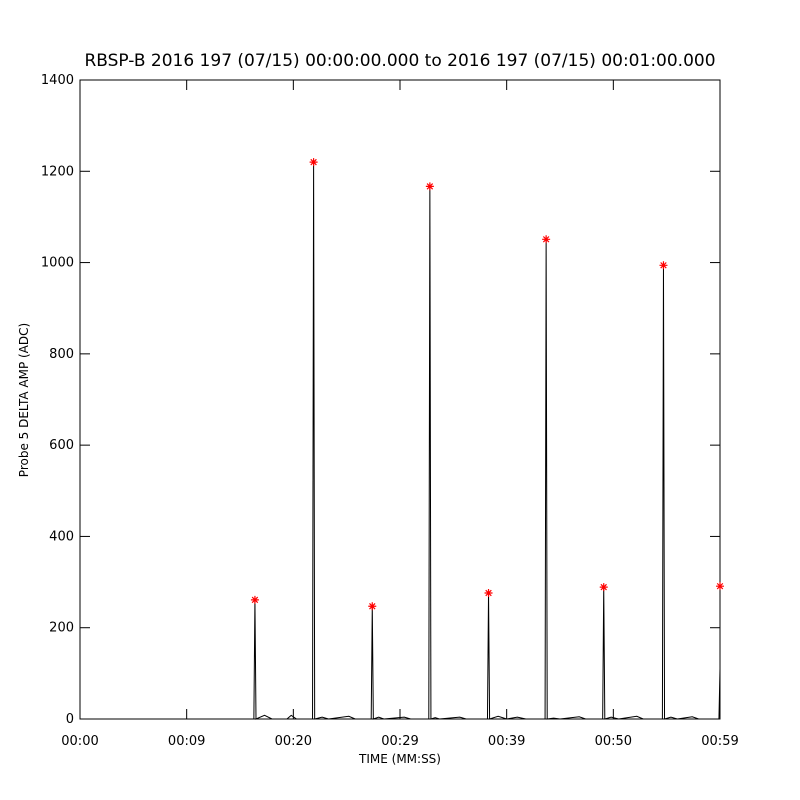  What do you see at coordinates (293, 741) in the screenshot?
I see `x-tick-label: 00:20` at bounding box center [293, 741].